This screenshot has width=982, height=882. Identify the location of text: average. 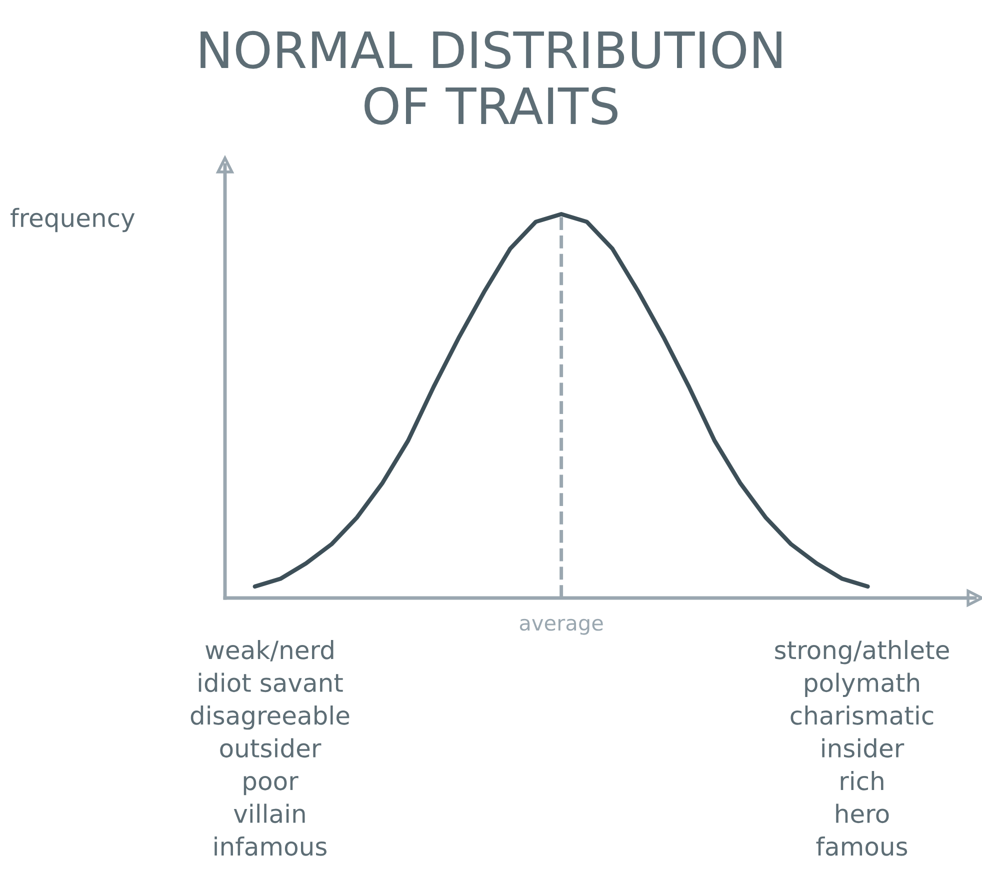
(561, 626).